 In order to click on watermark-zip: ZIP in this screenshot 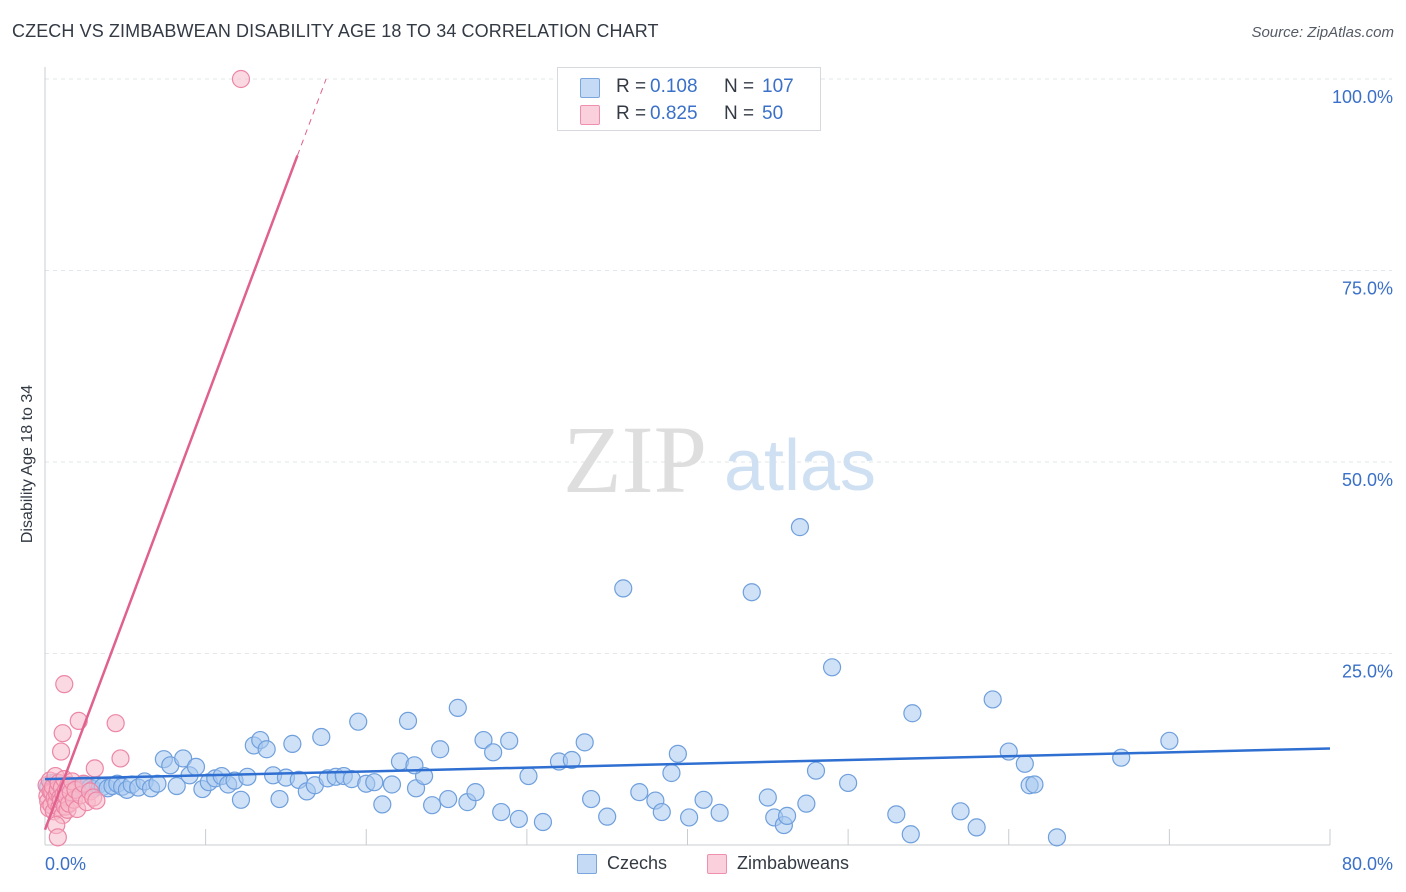, I will do `click(635, 459)`.